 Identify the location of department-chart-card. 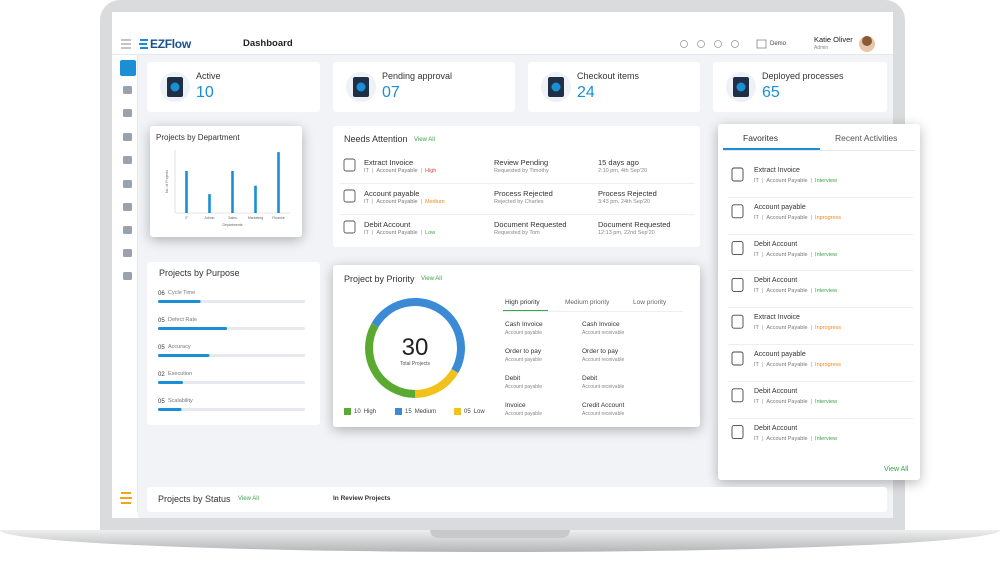
(226, 181).